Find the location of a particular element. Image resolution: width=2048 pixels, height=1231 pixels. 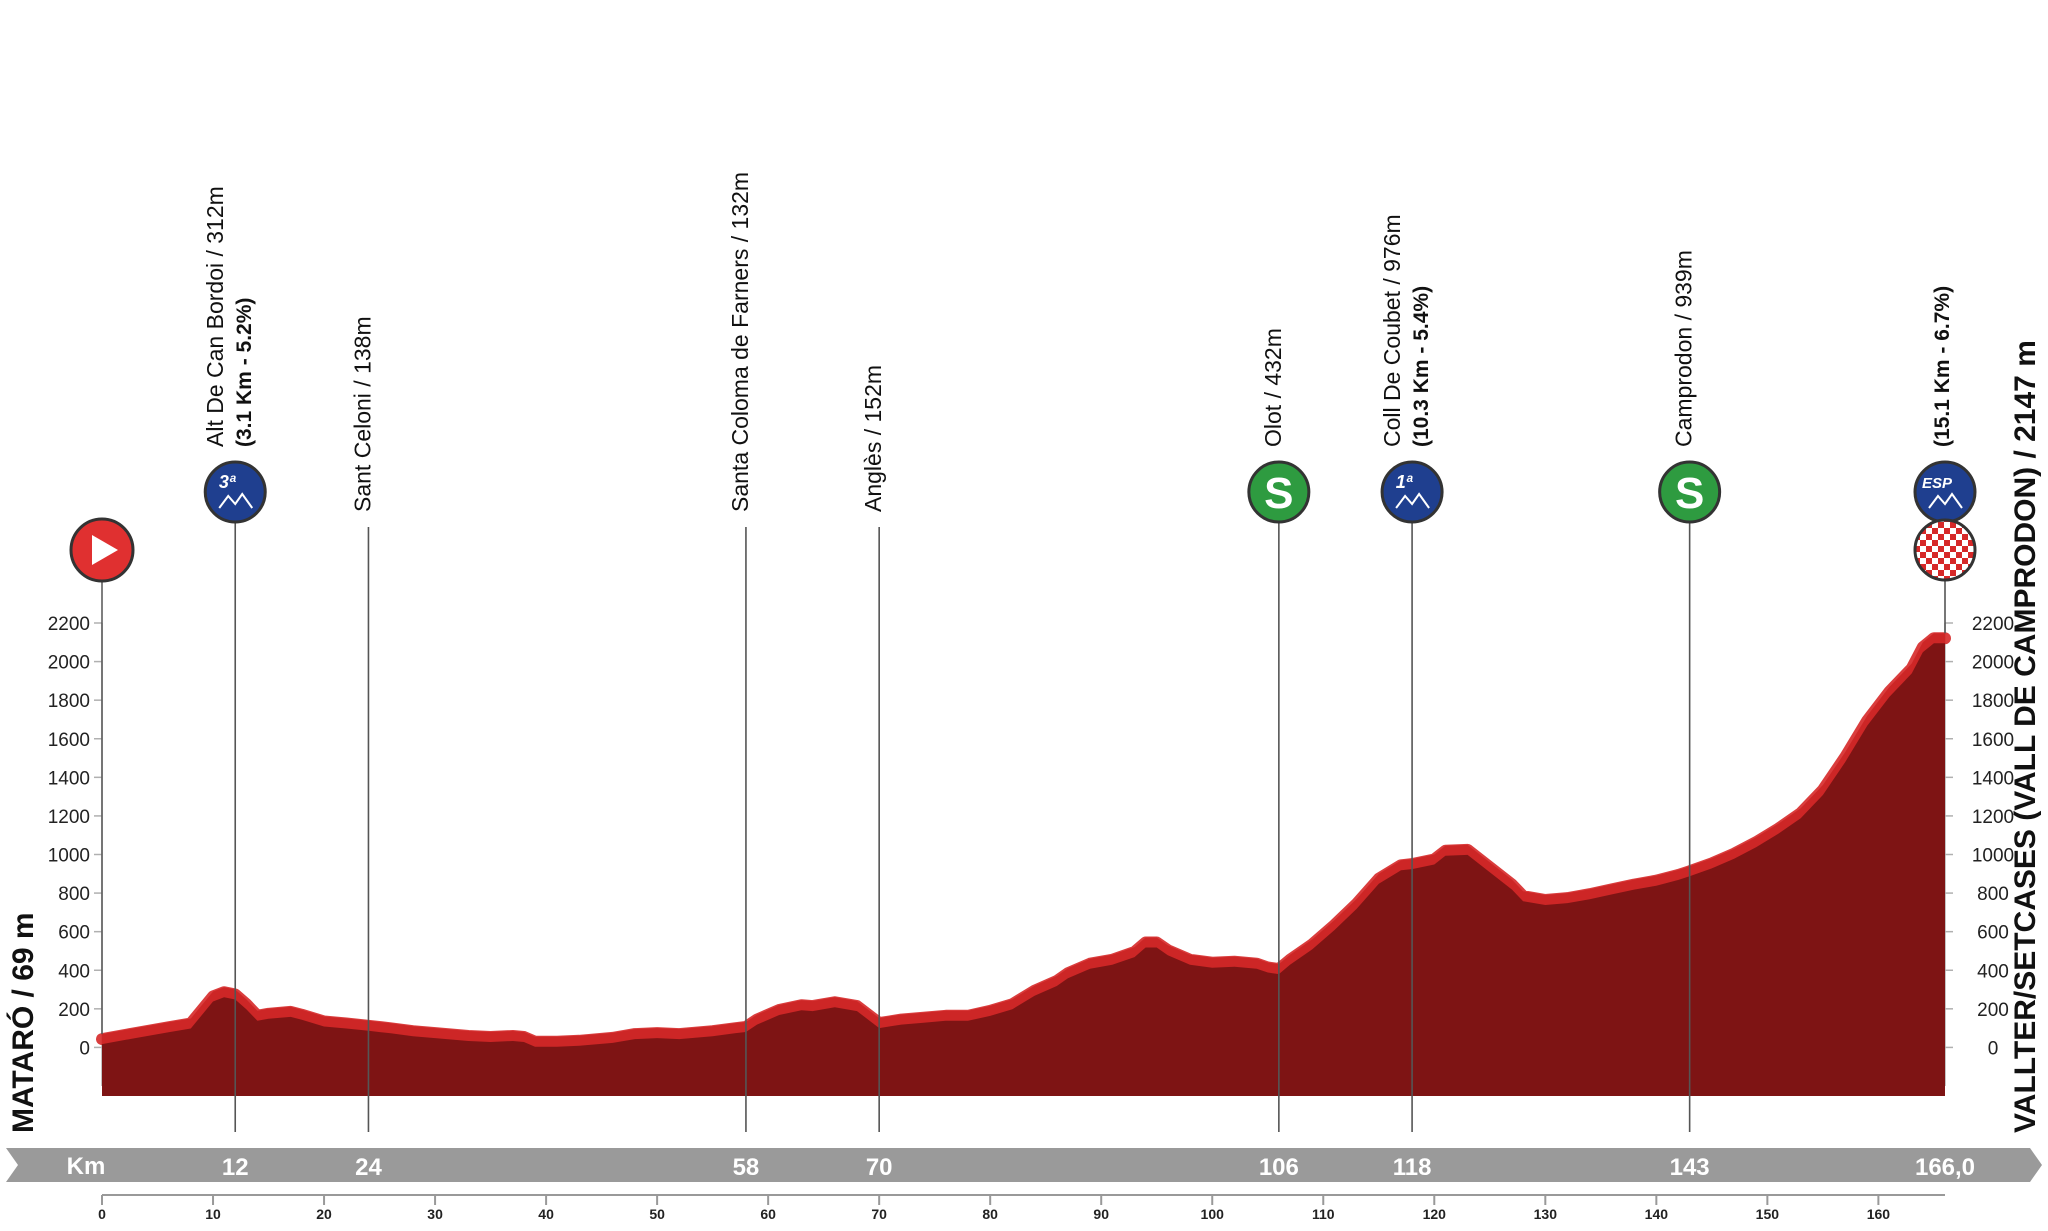

km-ruler-label: 140 is located at coordinates (1657, 1214).